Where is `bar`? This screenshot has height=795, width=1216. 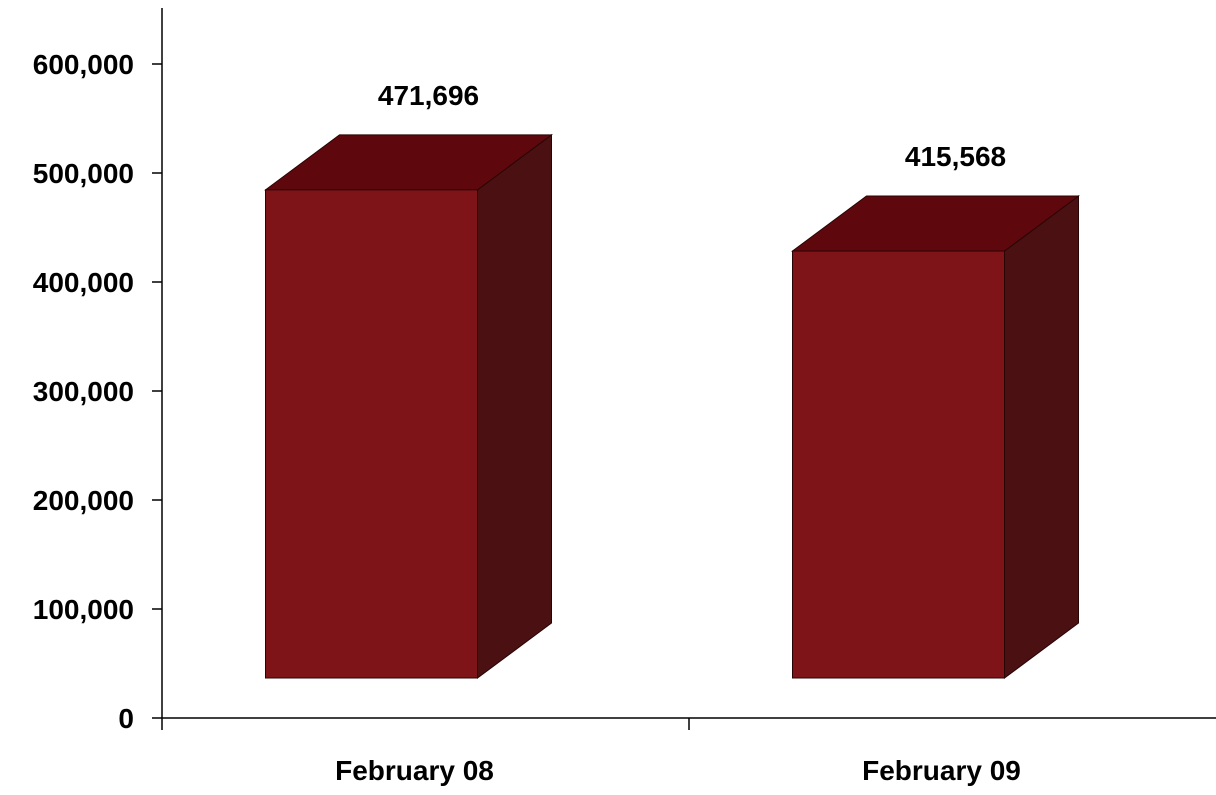 bar is located at coordinates (935, 437).